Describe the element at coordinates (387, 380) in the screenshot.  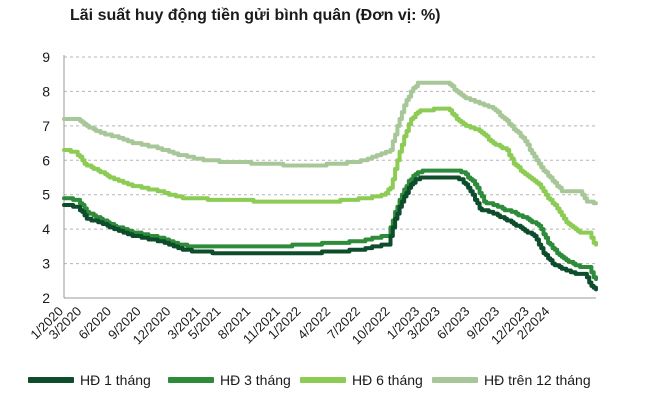
I see `legend-label-hd-6-thang: HĐ 6 tháng` at that location.